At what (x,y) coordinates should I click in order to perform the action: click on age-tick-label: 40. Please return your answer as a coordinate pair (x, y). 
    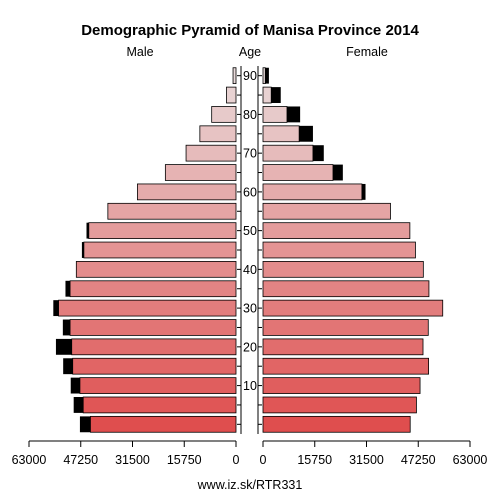
    Looking at the image, I should click on (250, 270).